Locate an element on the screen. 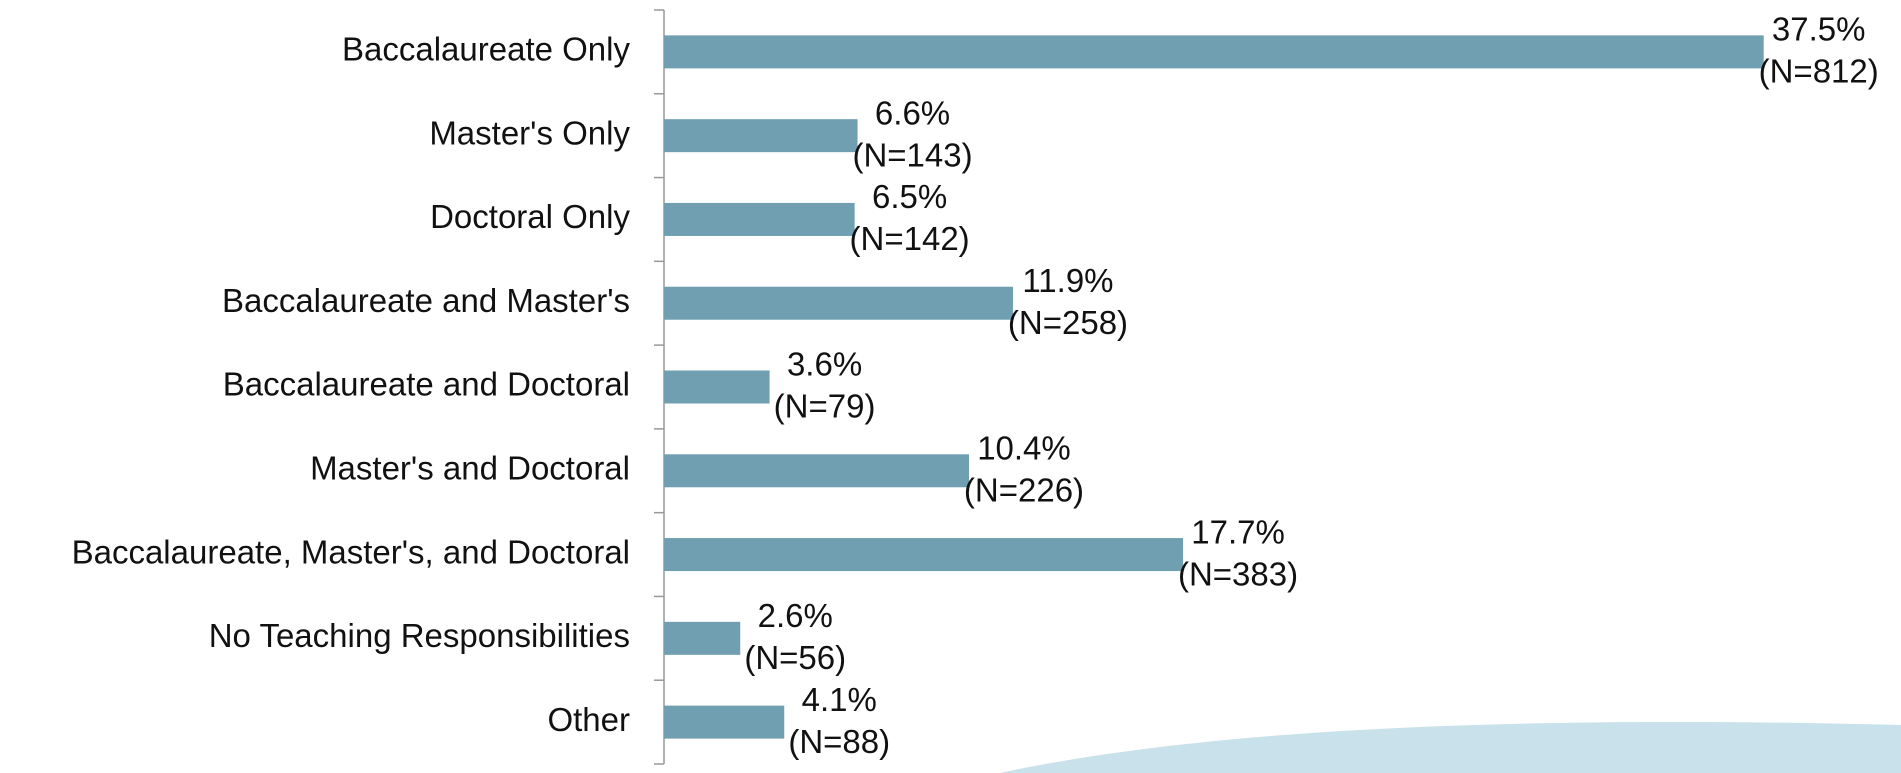  category-label: No Teaching Responsibilities is located at coordinates (419, 635).